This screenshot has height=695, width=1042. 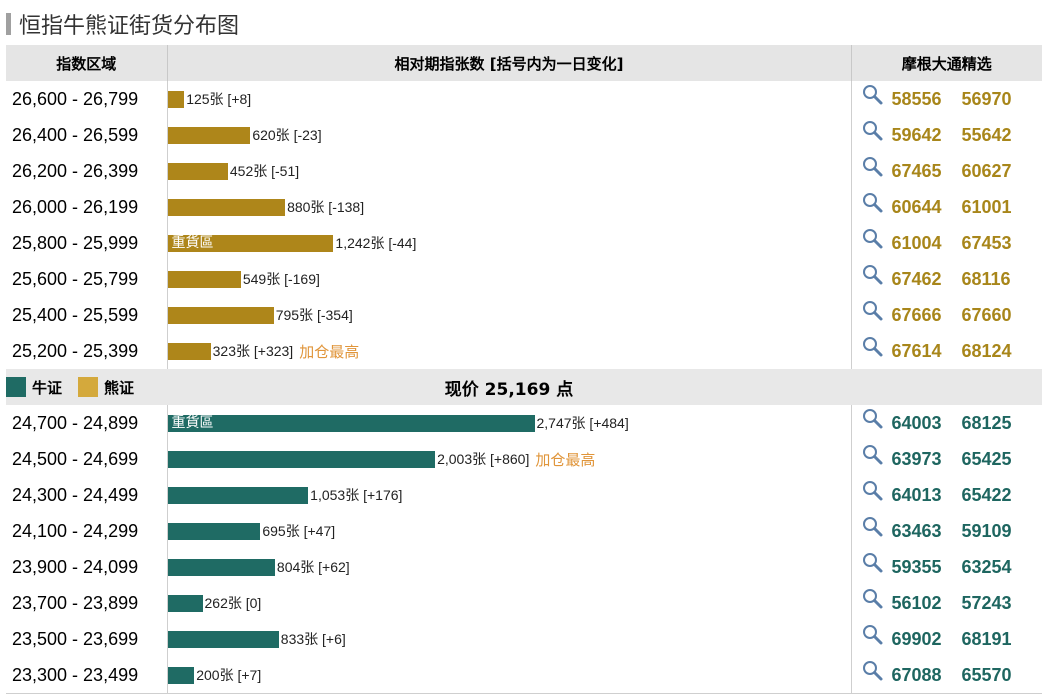 I want to click on picks-inner: 67088 65570, so click(x=947, y=675).